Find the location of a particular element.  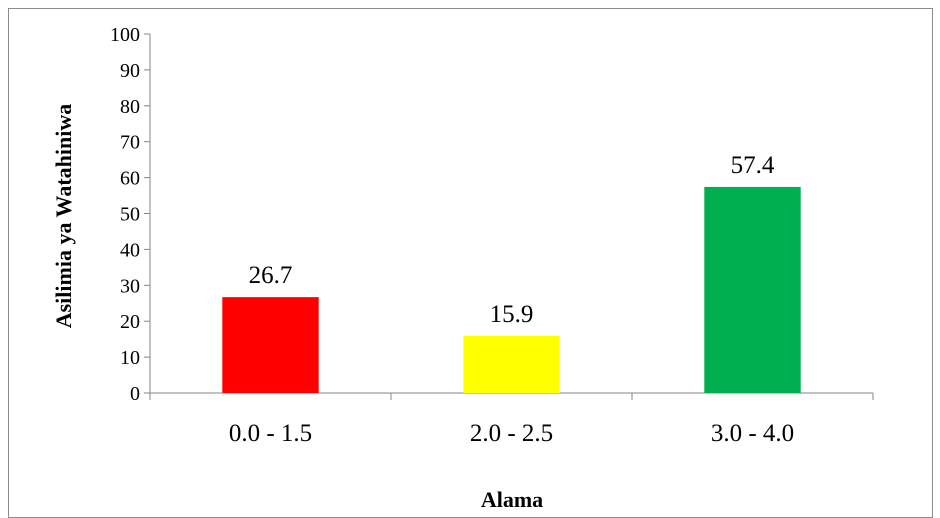

y-tick-label: 90 is located at coordinates (130, 71).